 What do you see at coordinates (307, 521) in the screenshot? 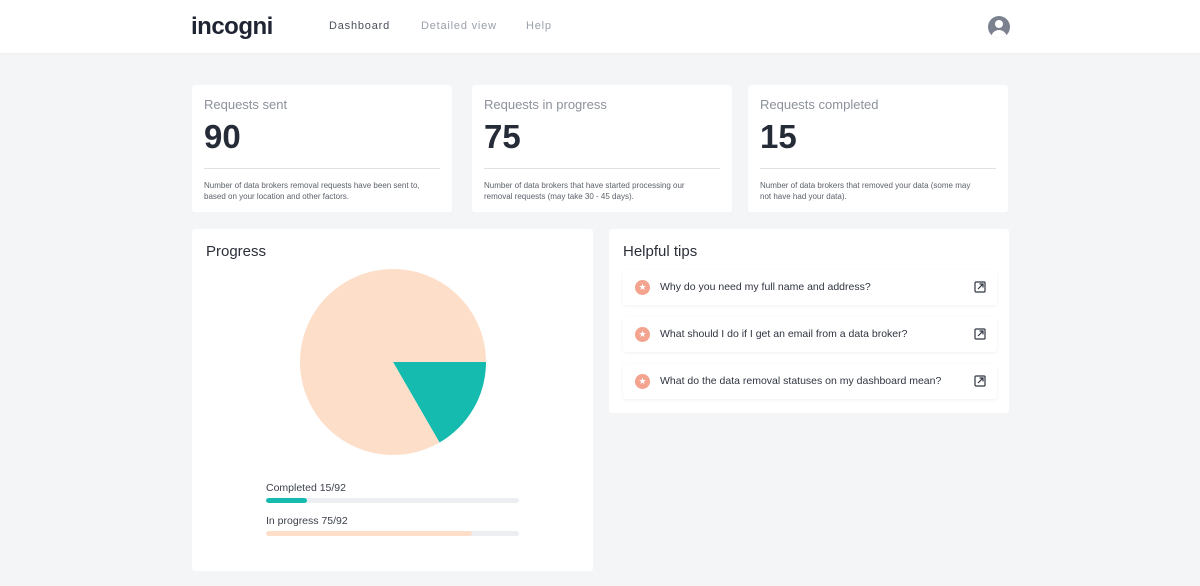
I see `in-progress-label: In progress 75/92` at bounding box center [307, 521].